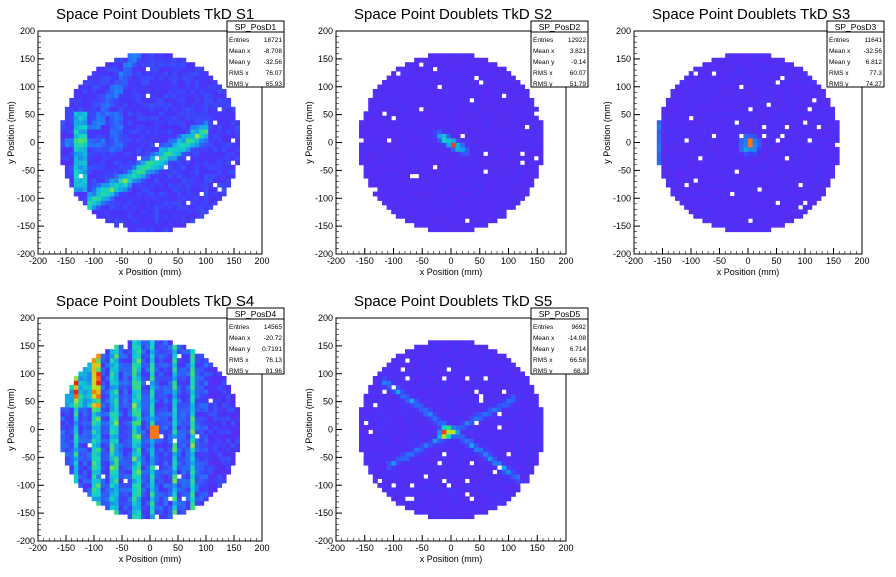  What do you see at coordinates (662, 261) in the screenshot?
I see `x-tick-label: -150` at bounding box center [662, 261].